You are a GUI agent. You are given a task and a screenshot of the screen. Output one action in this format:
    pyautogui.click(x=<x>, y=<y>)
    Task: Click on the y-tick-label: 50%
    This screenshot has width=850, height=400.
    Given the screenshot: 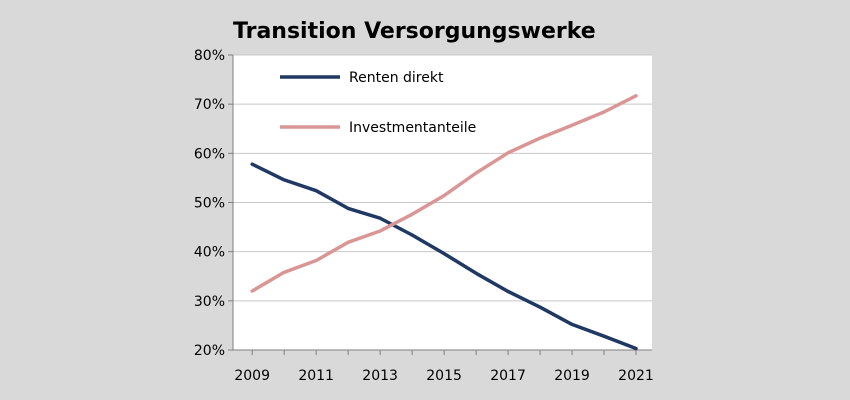 What is the action you would take?
    pyautogui.click(x=209, y=204)
    